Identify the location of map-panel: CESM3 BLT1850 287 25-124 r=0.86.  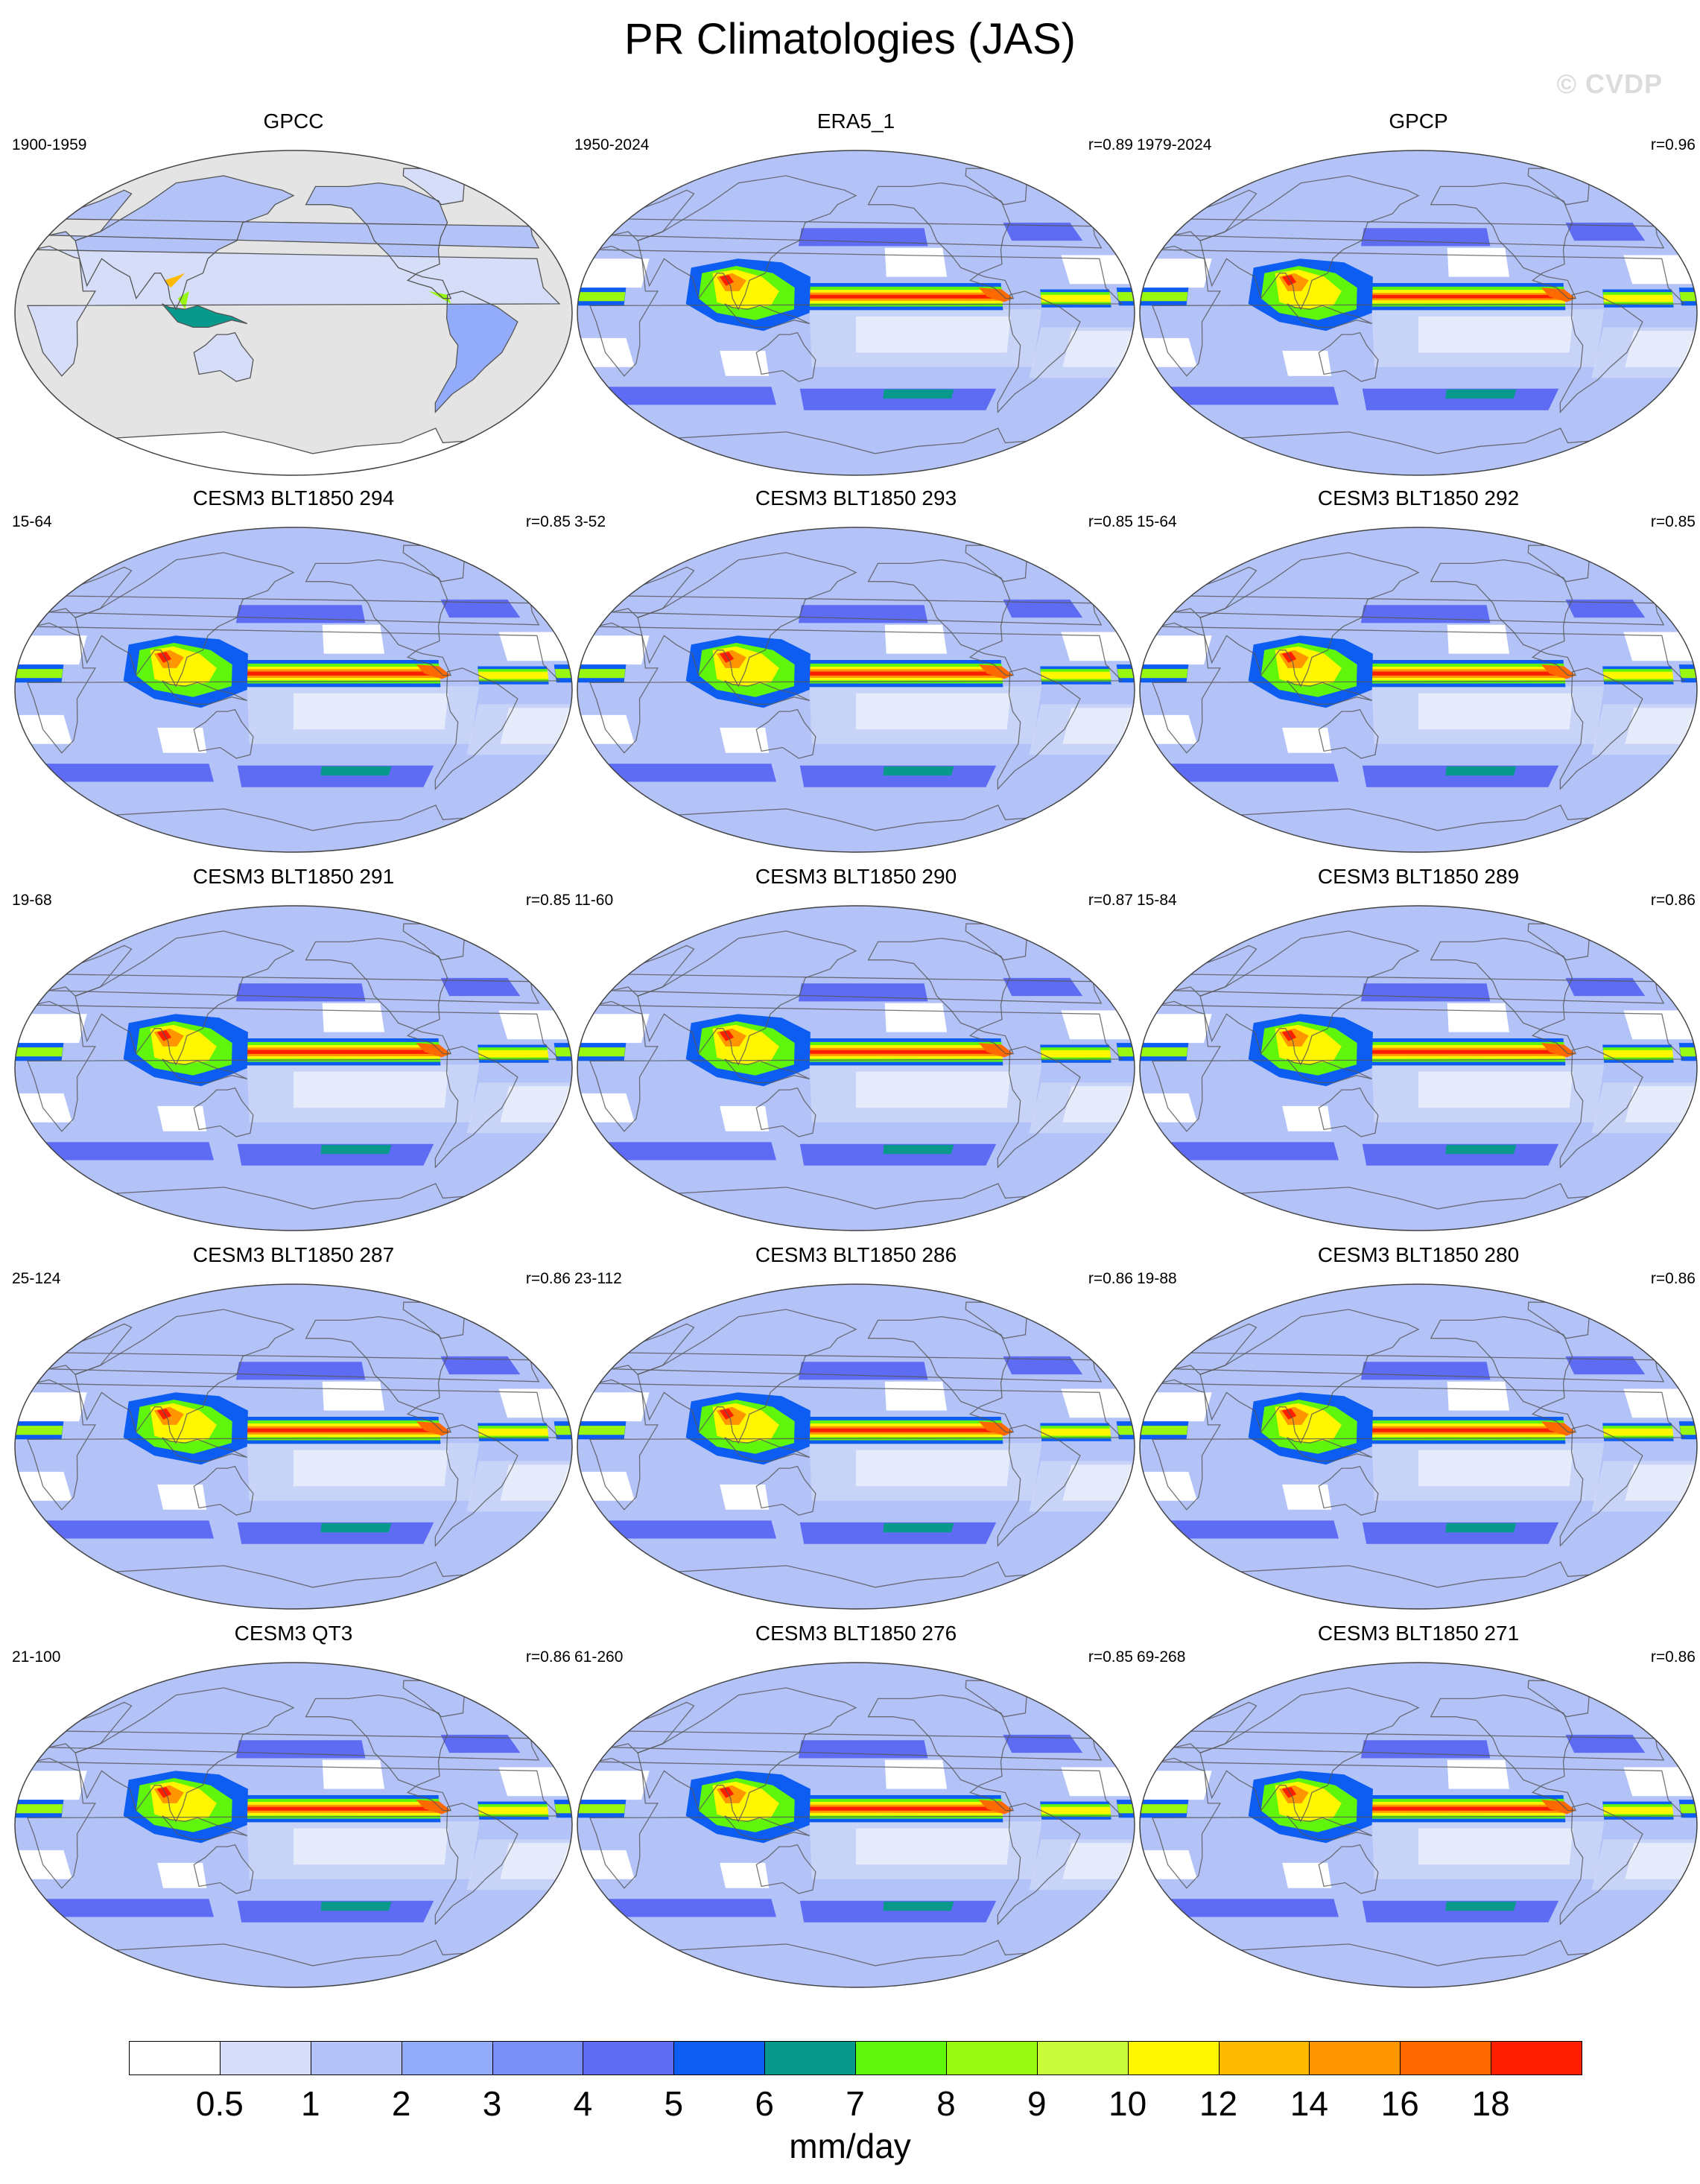
(293, 1427).